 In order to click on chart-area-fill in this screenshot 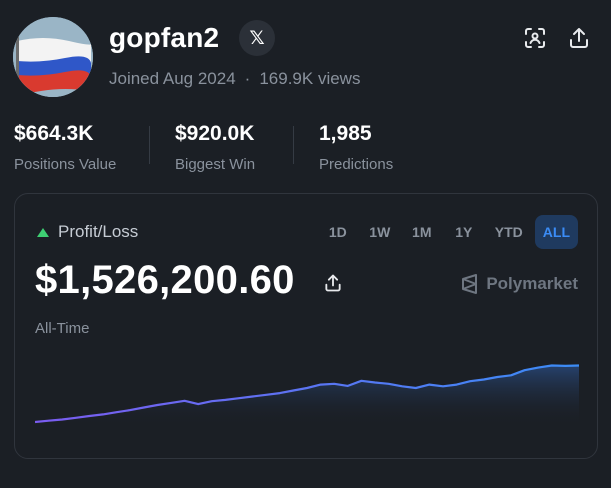, I will do `click(307, 395)`.